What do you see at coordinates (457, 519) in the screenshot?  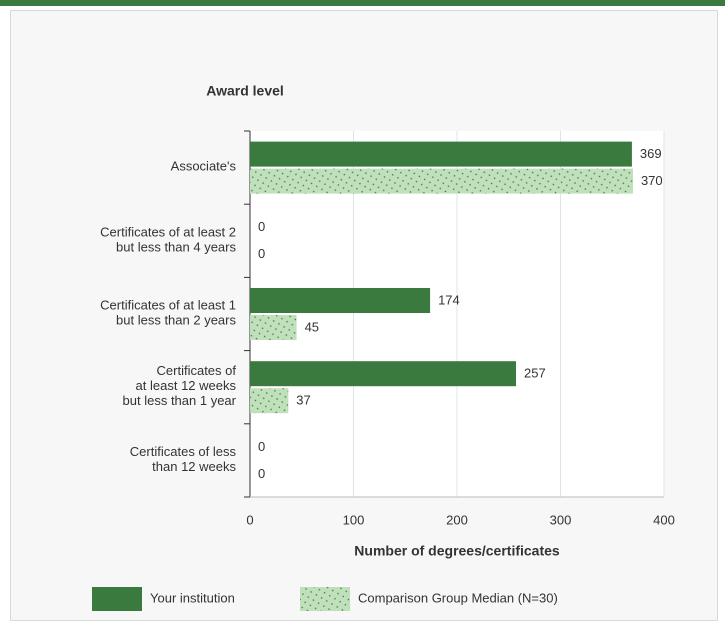 I see `x-tick-label: 200` at bounding box center [457, 519].